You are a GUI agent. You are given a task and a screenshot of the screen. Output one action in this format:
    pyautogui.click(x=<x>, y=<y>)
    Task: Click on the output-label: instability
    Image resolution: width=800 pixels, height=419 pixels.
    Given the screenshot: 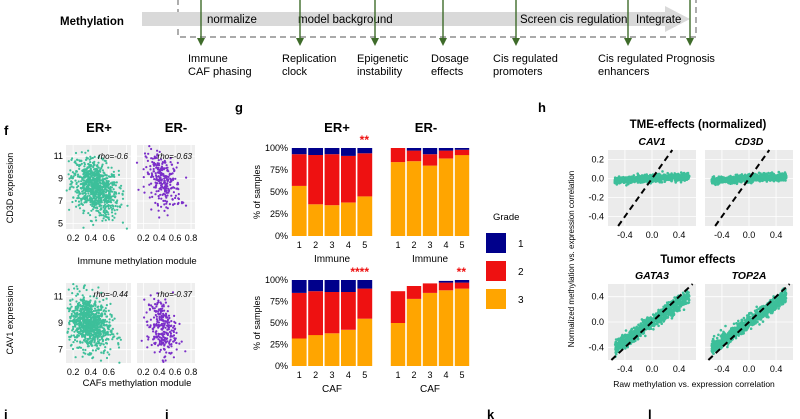 What is the action you would take?
    pyautogui.click(x=380, y=72)
    